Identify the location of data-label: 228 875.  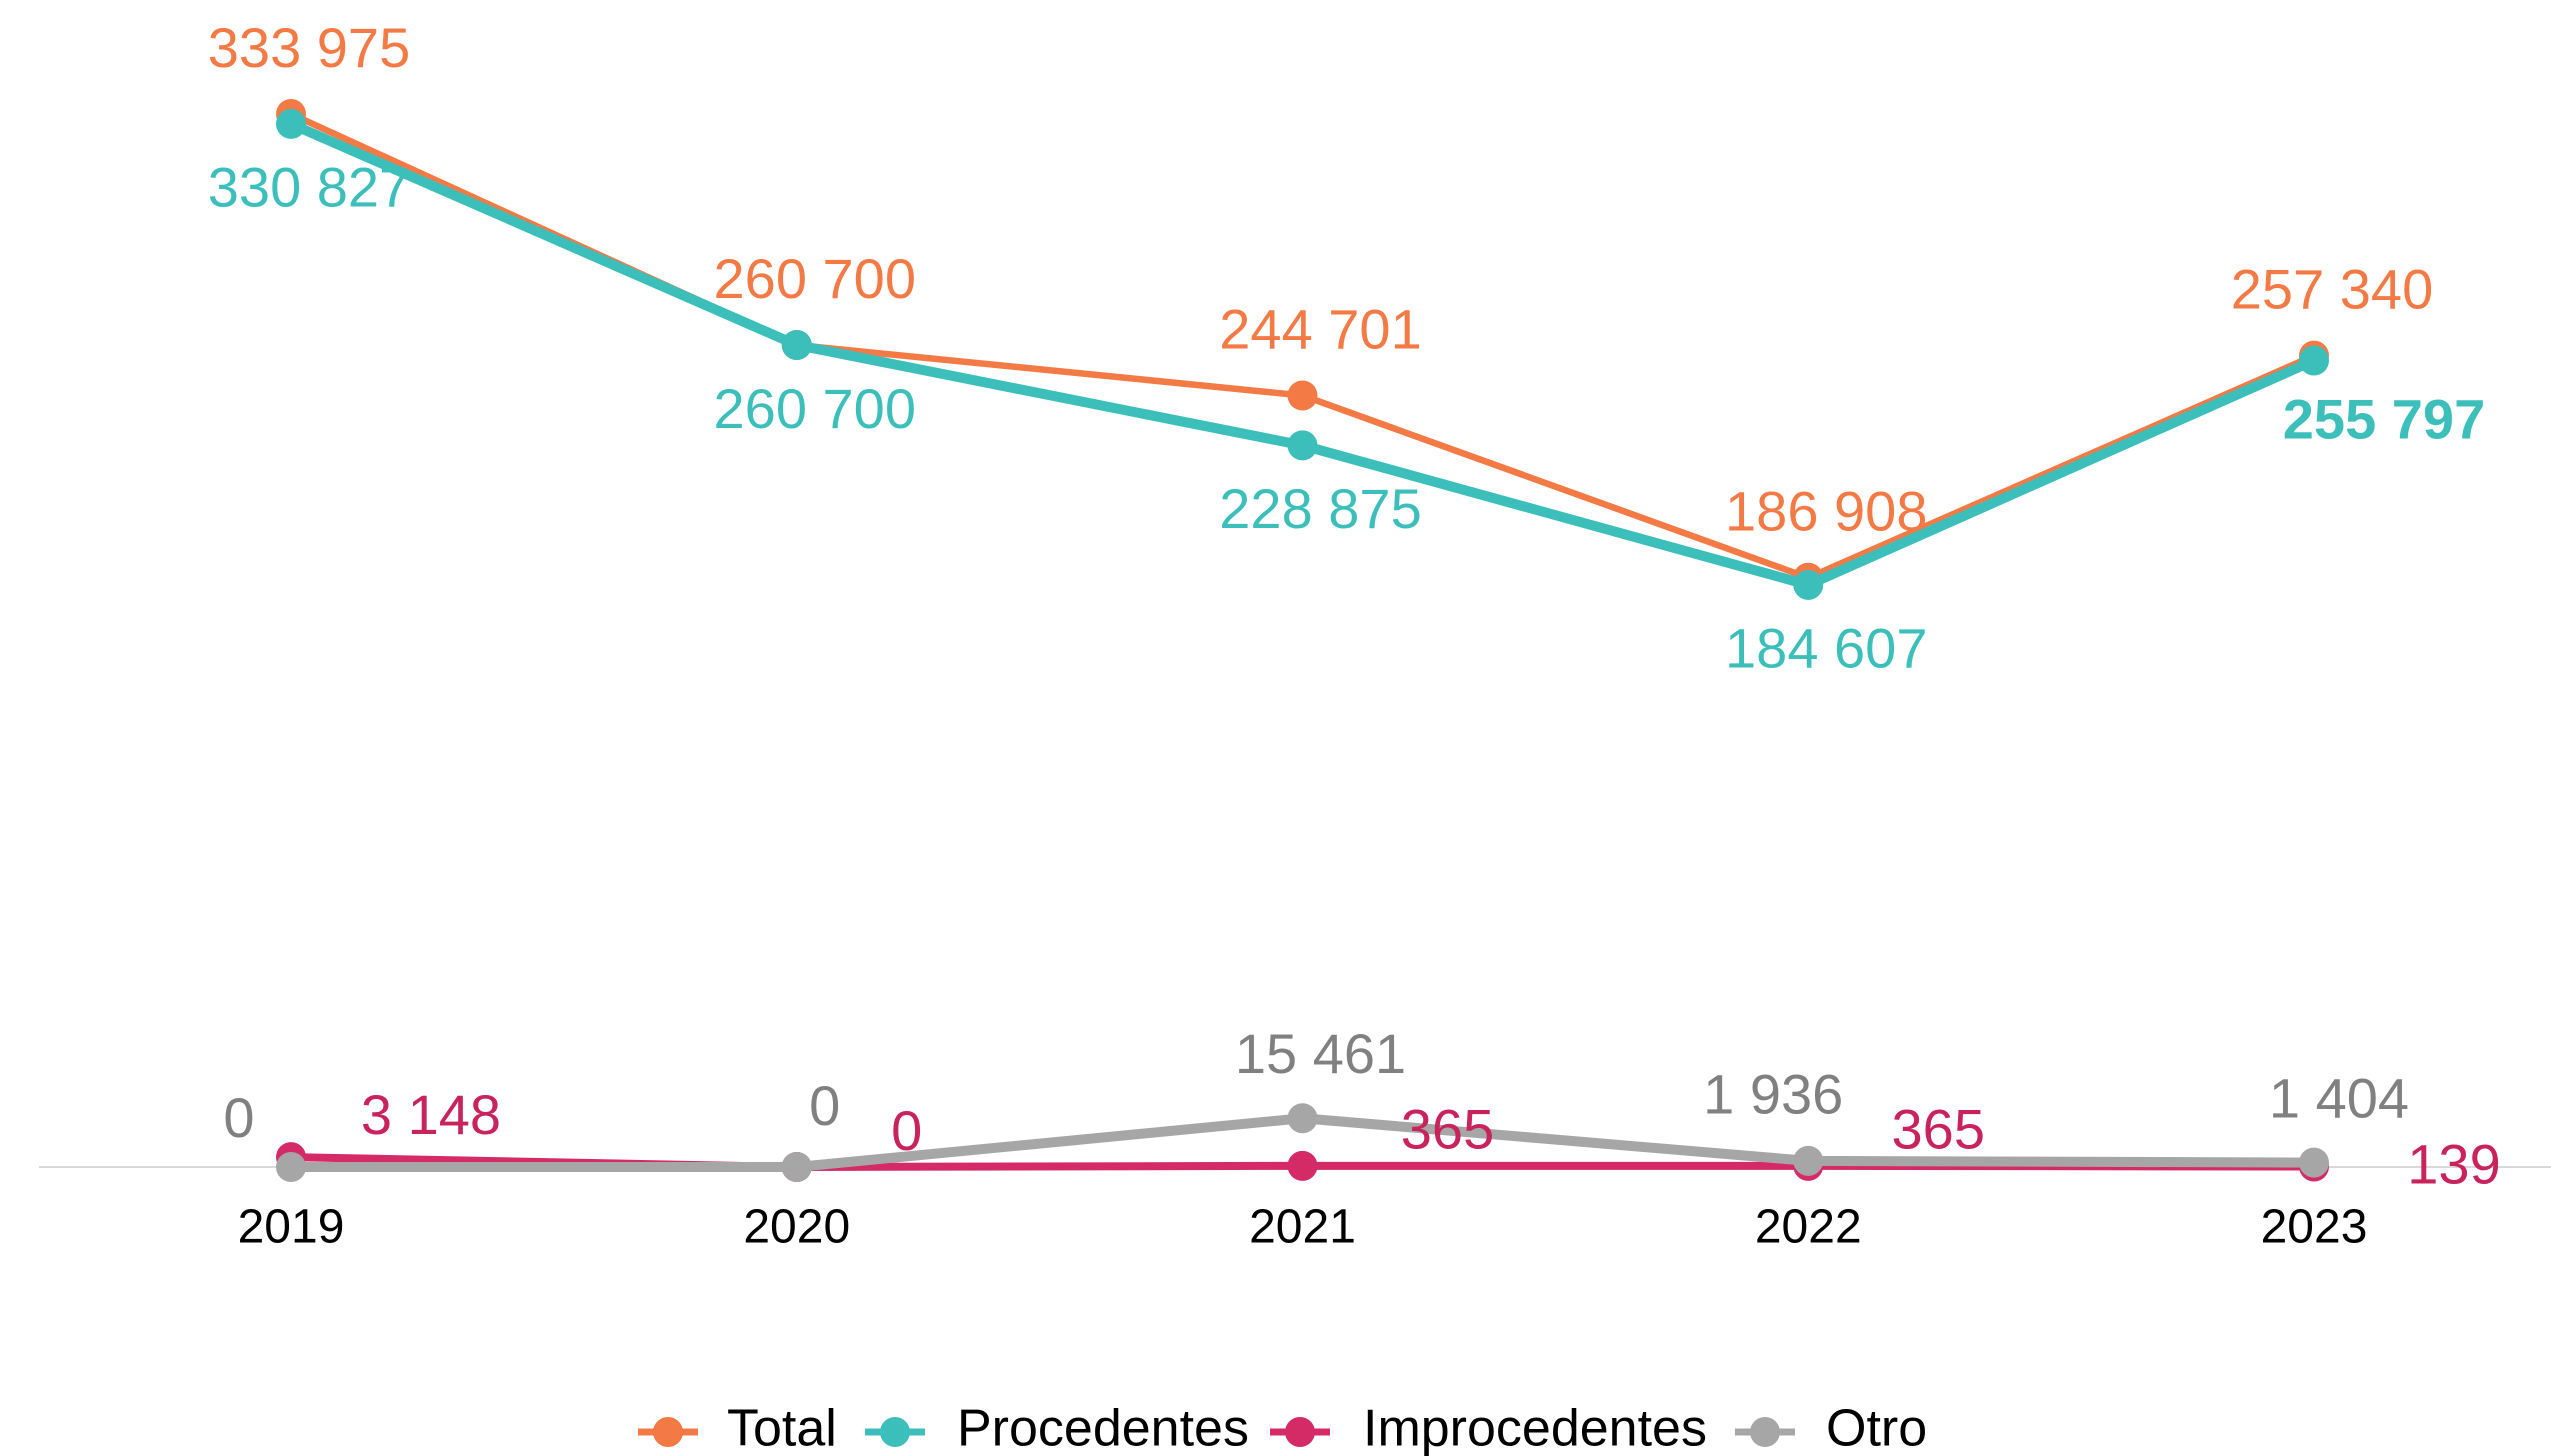
(1320, 508).